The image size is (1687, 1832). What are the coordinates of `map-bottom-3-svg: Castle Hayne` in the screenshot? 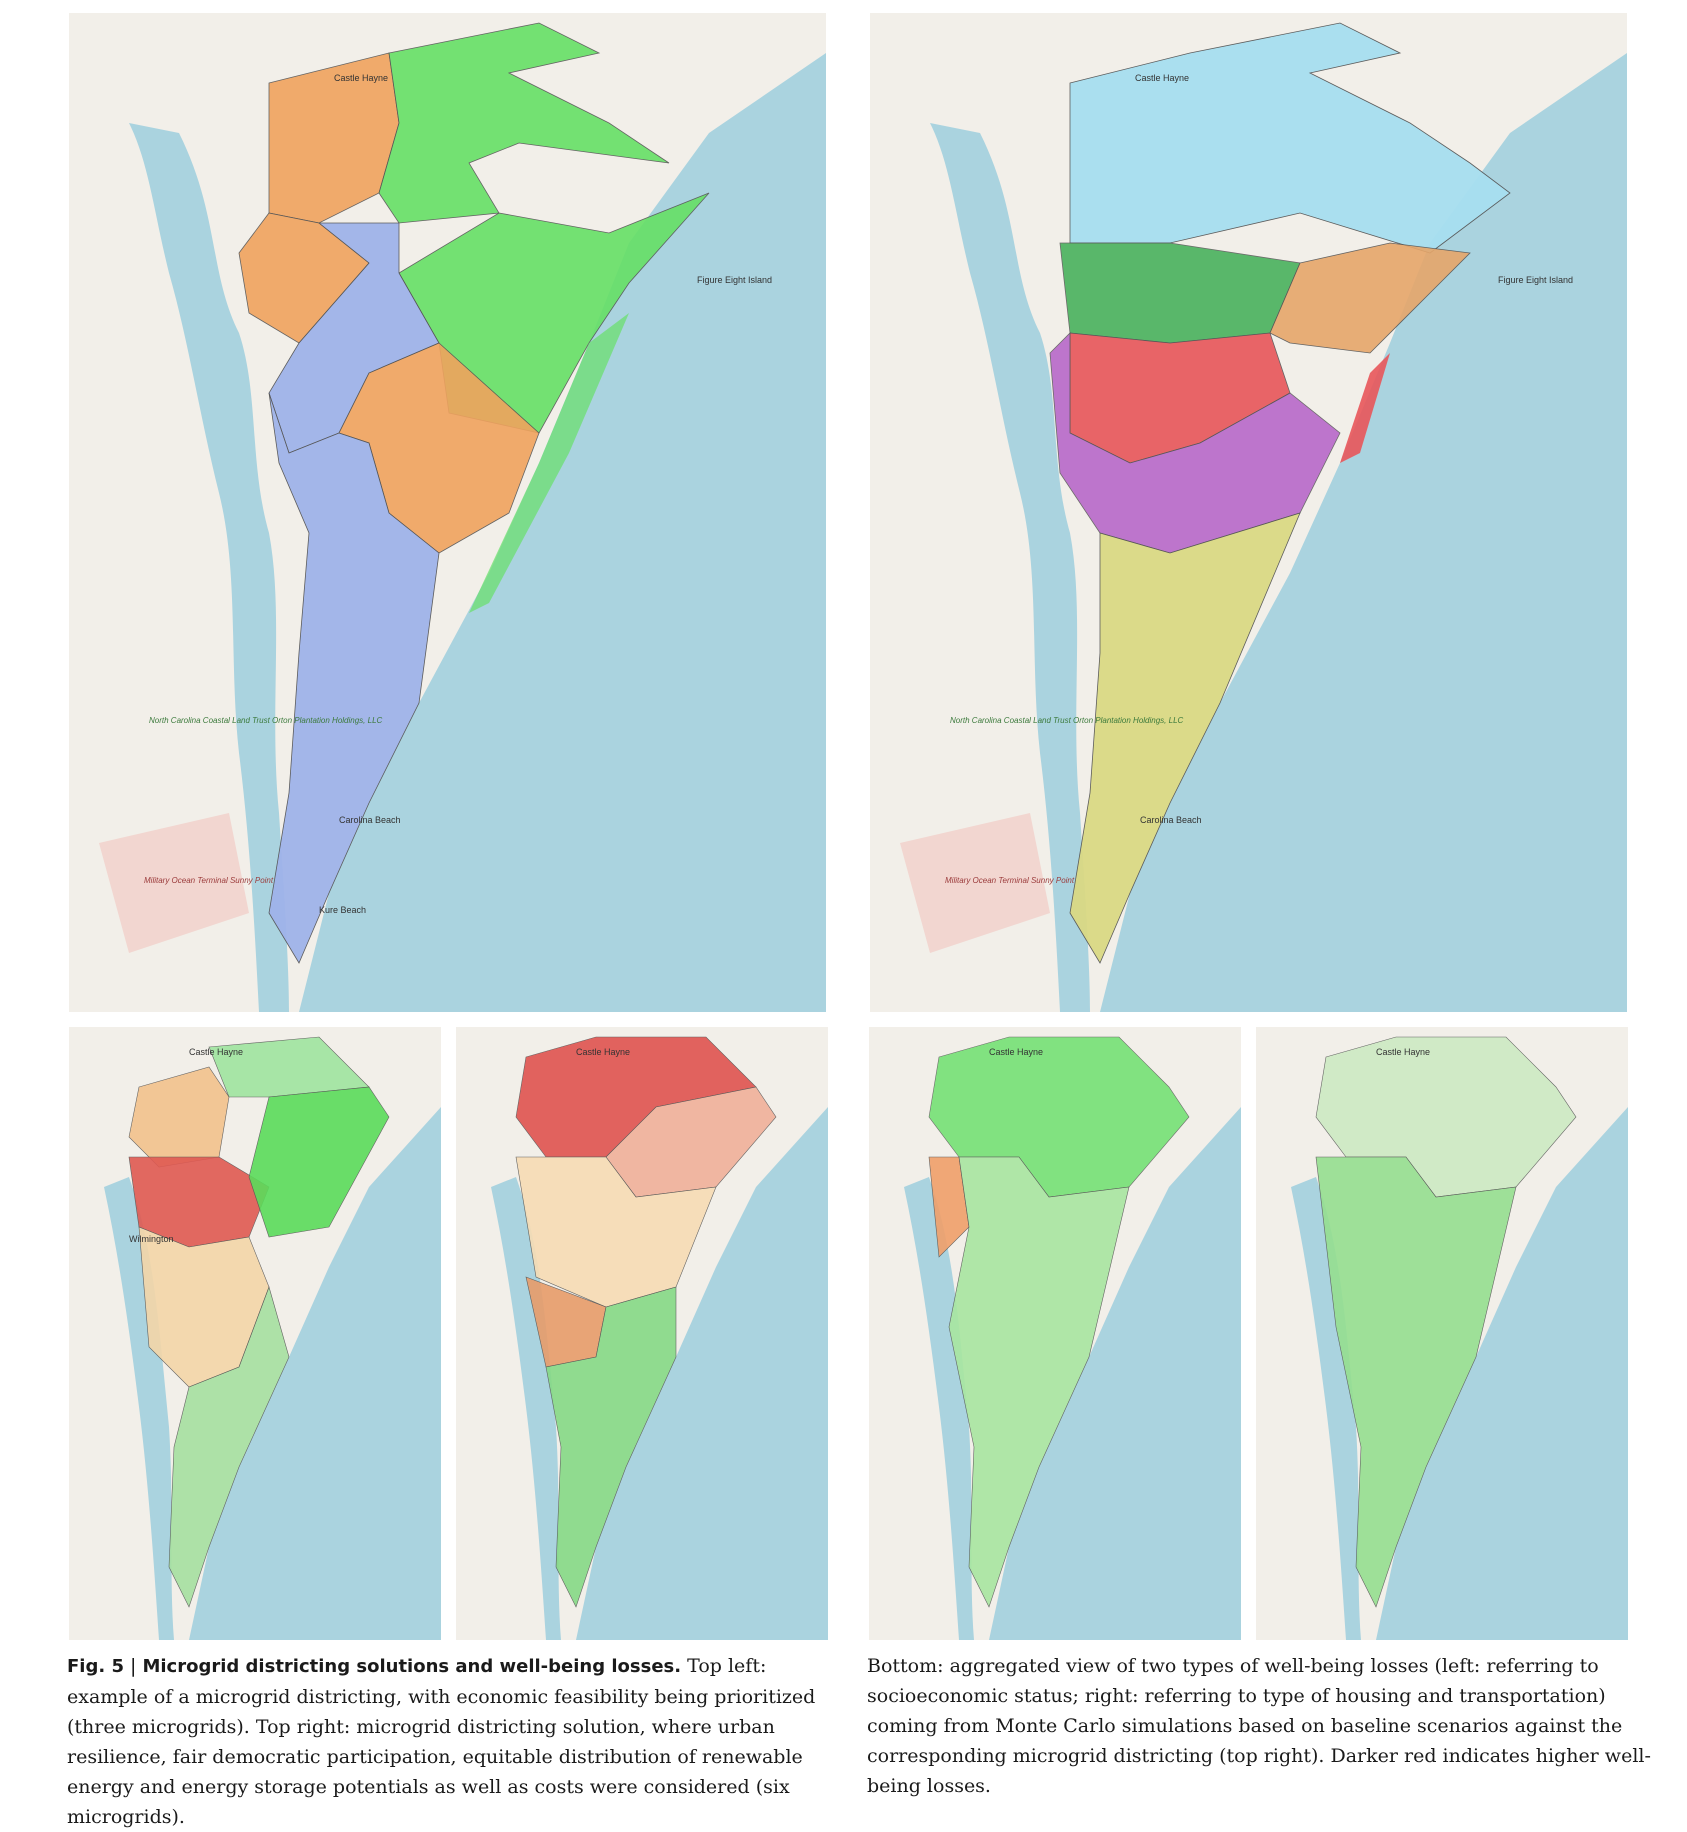 It's located at (1055, 1333).